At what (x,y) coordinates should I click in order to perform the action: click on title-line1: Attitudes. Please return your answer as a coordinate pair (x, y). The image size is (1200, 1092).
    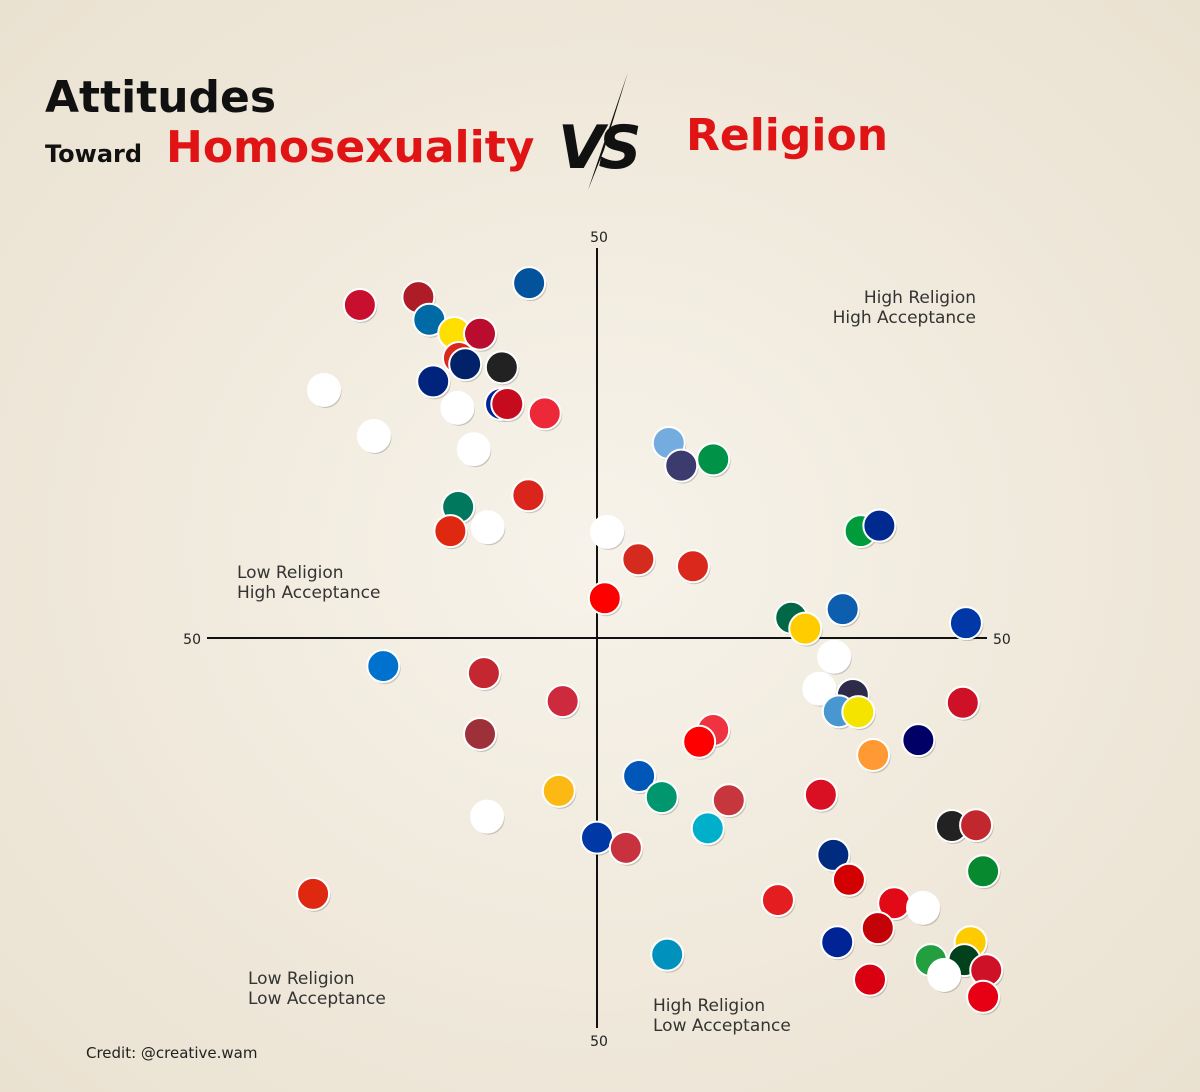
    Looking at the image, I should click on (160, 97).